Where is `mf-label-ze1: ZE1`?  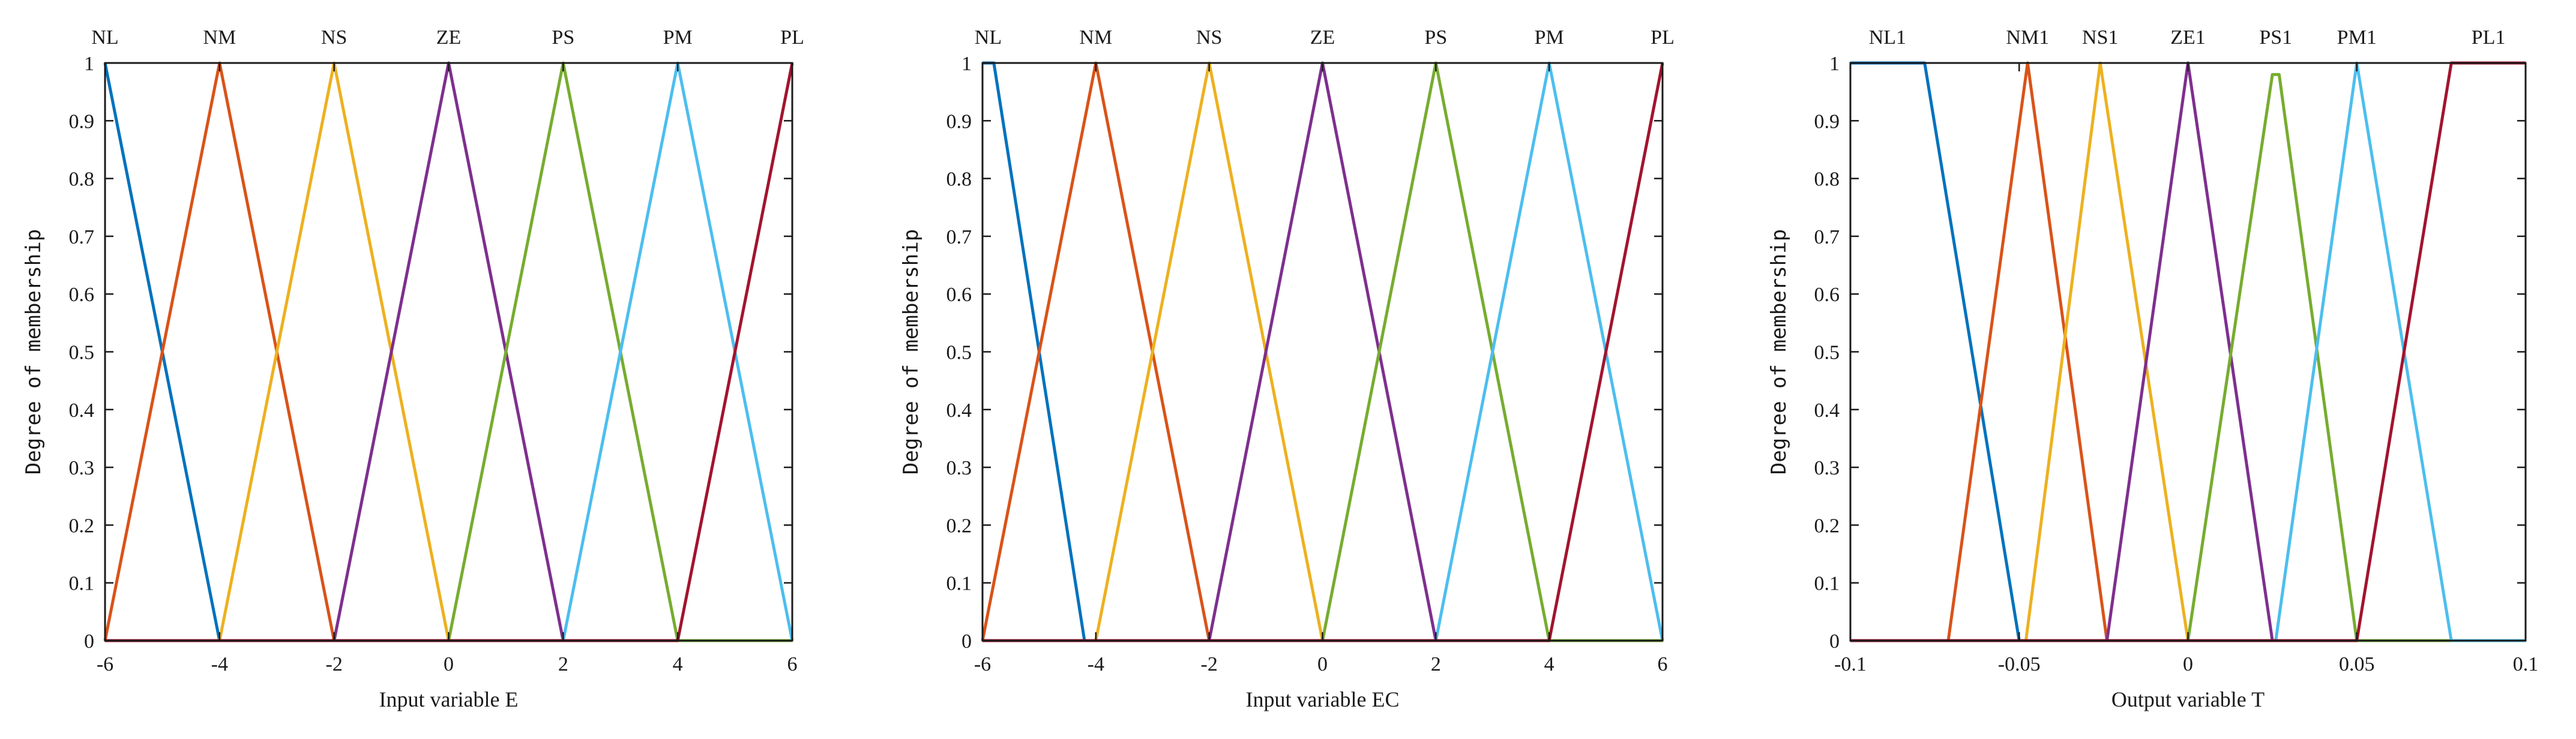 mf-label-ze1: ZE1 is located at coordinates (2188, 37).